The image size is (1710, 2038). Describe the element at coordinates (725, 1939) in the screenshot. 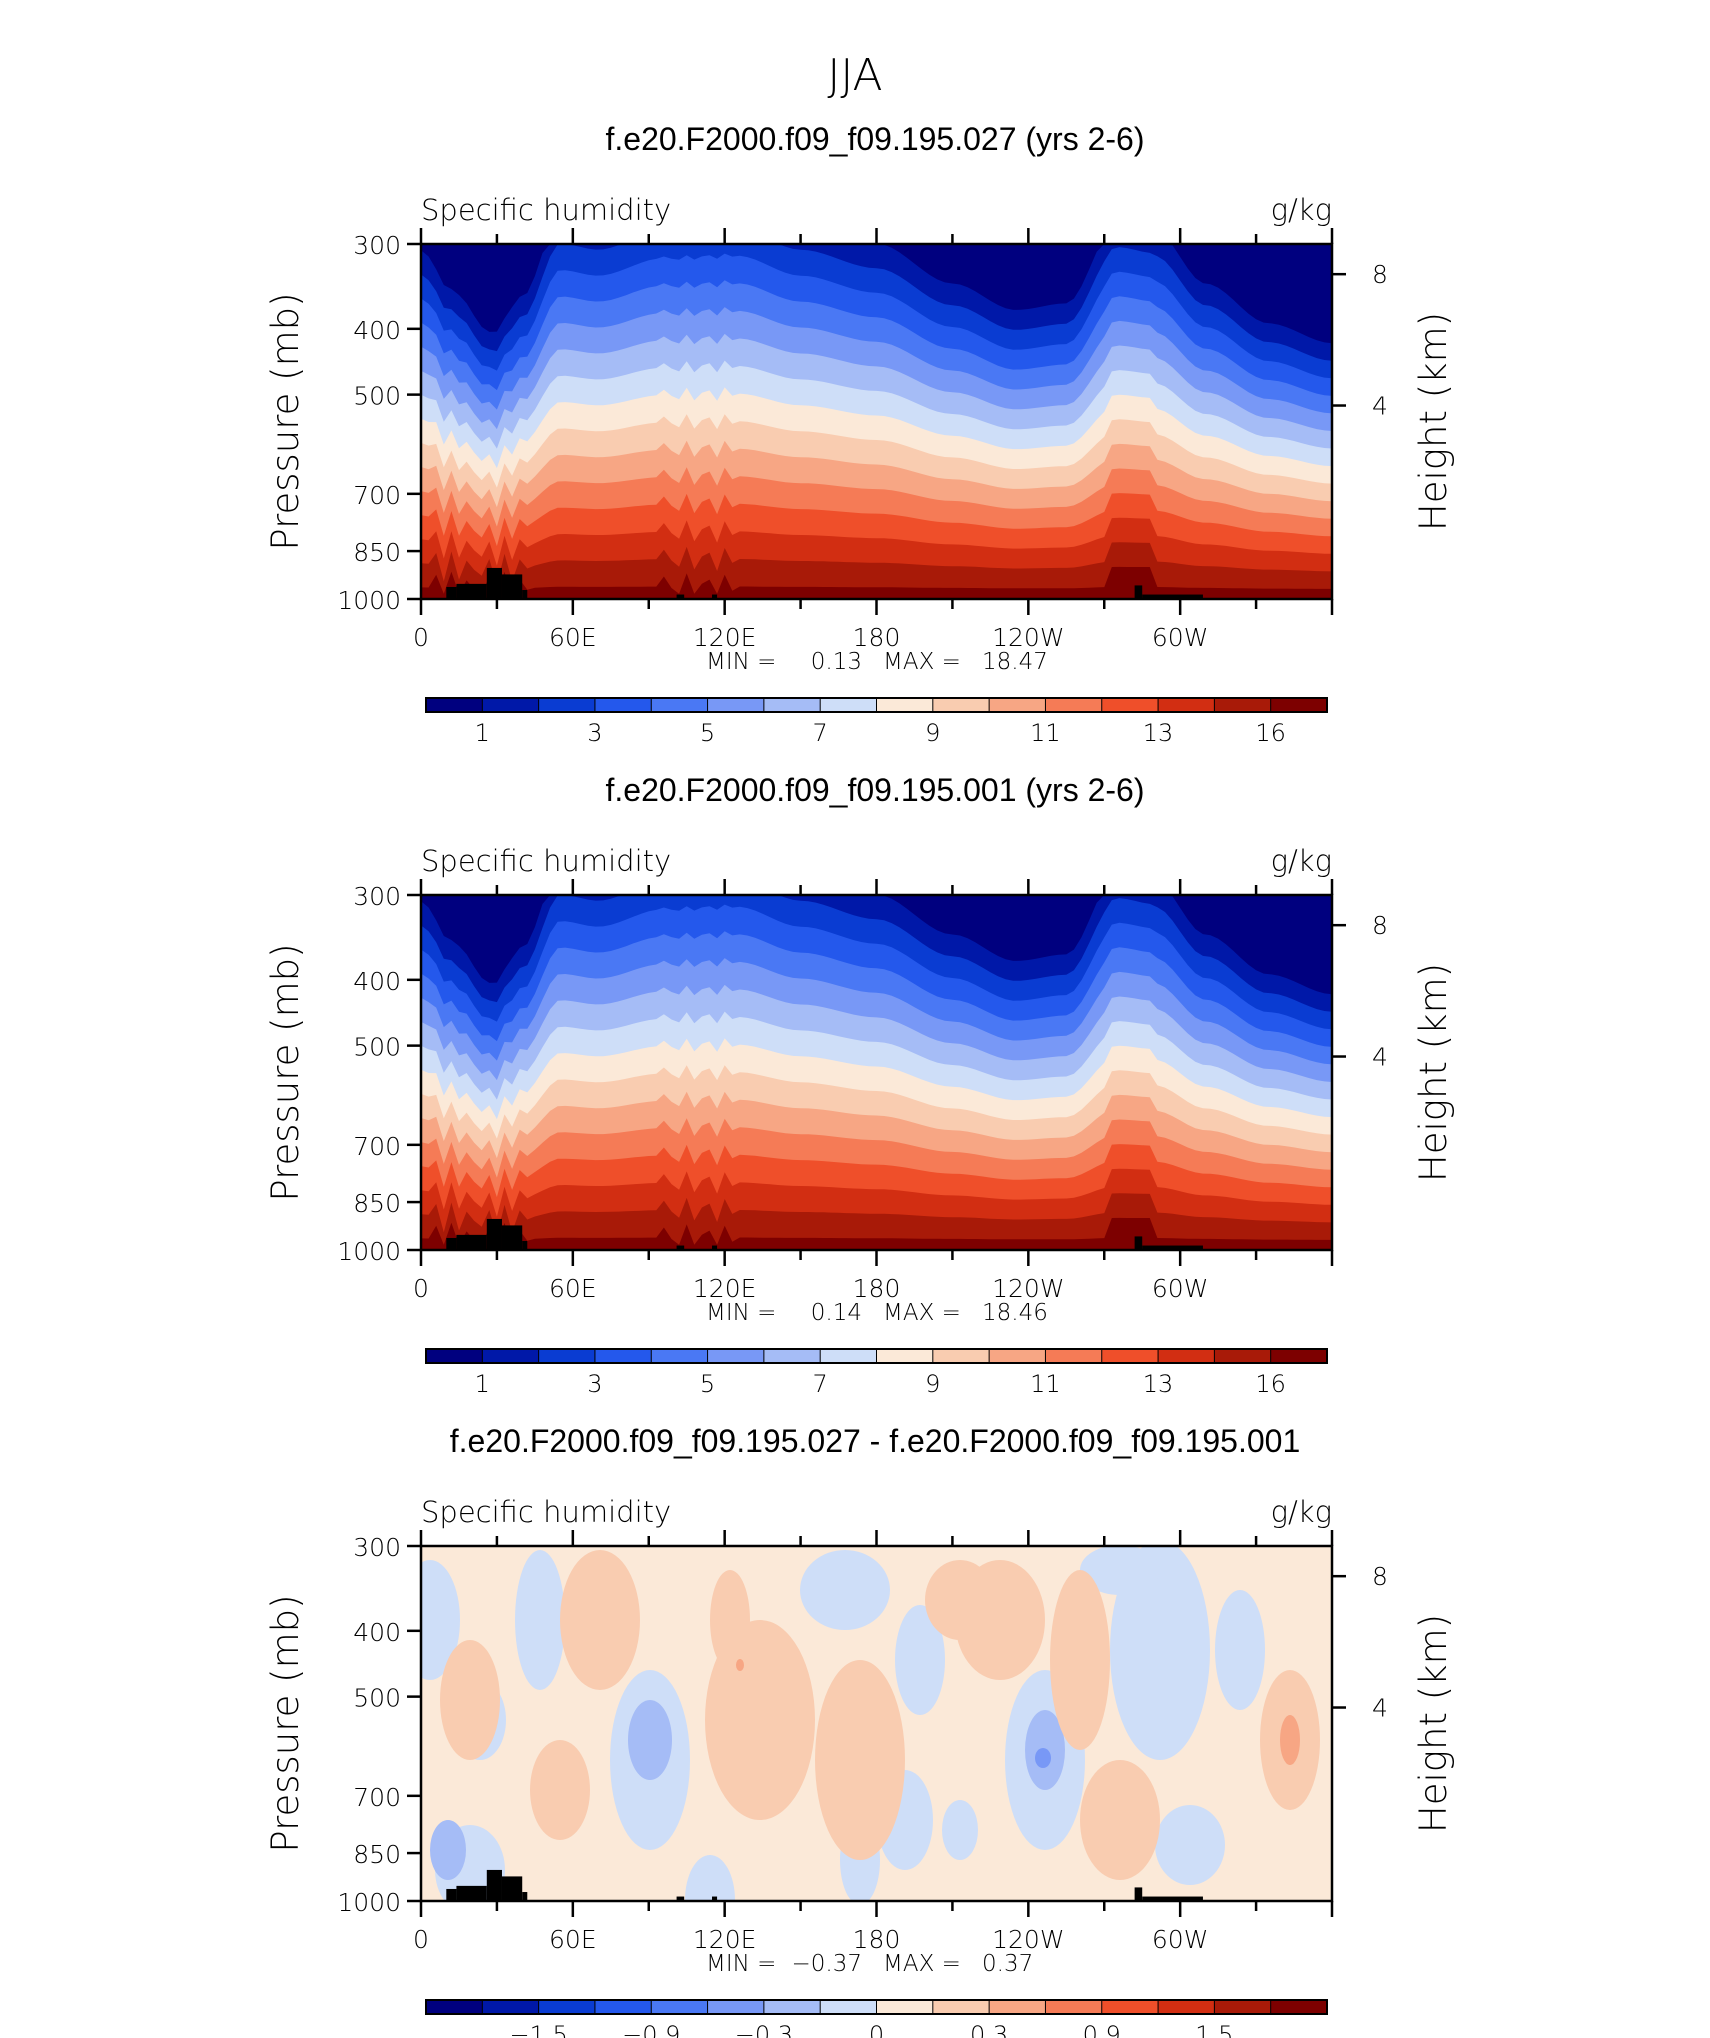

I see `lon-tick-label: 120E` at that location.